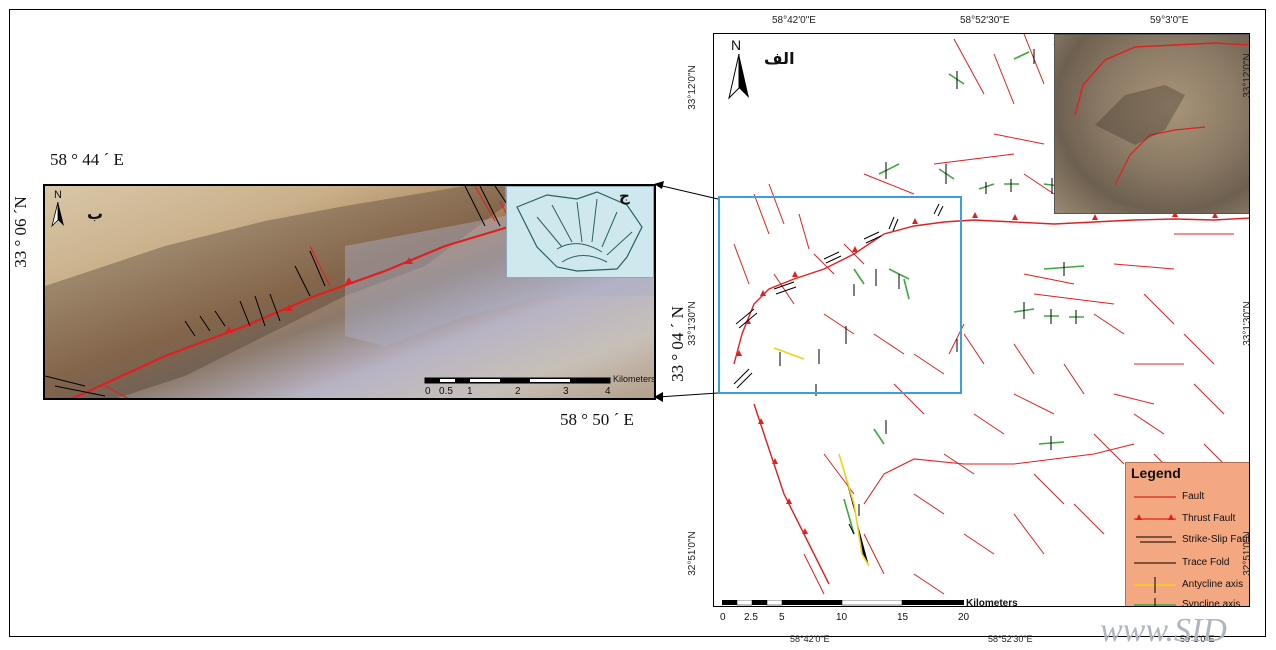 This screenshot has width=1276, height=650. What do you see at coordinates (738, 77) in the screenshot?
I see `north-arrow-icon` at bounding box center [738, 77].